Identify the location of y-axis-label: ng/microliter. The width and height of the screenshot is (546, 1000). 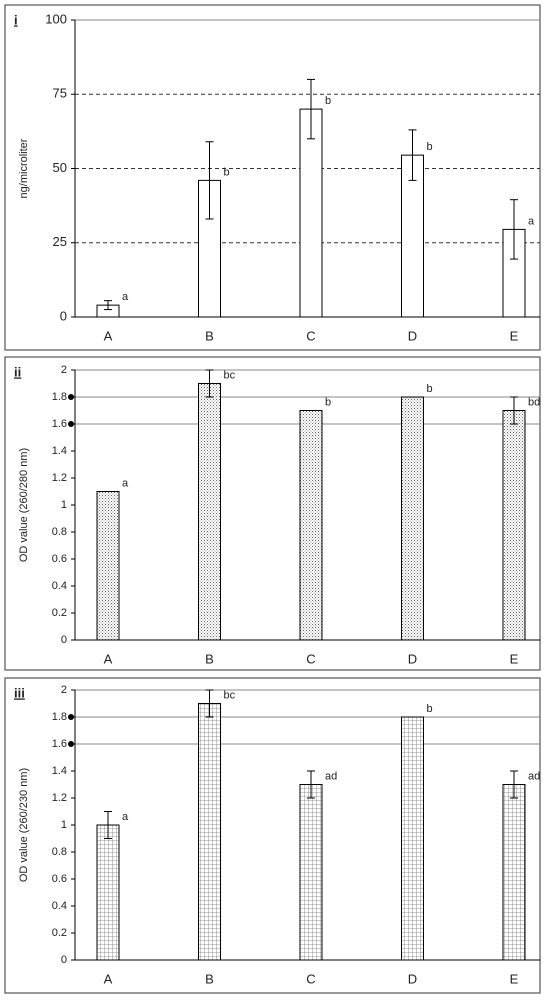
(24, 168).